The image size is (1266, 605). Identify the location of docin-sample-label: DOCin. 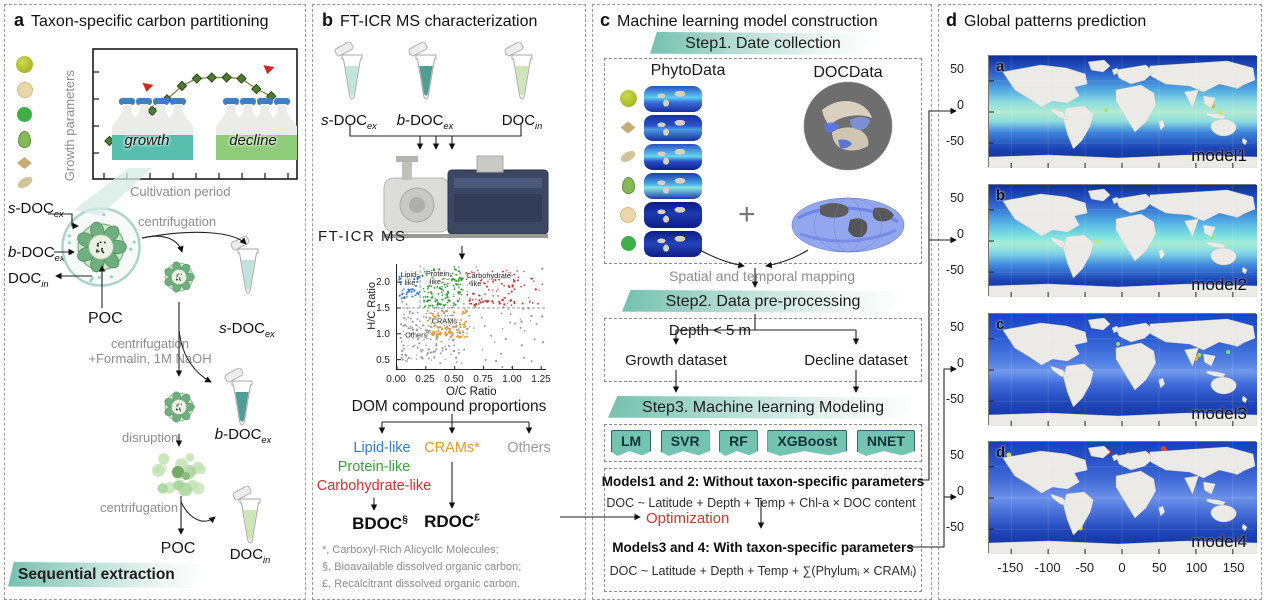
(522, 121).